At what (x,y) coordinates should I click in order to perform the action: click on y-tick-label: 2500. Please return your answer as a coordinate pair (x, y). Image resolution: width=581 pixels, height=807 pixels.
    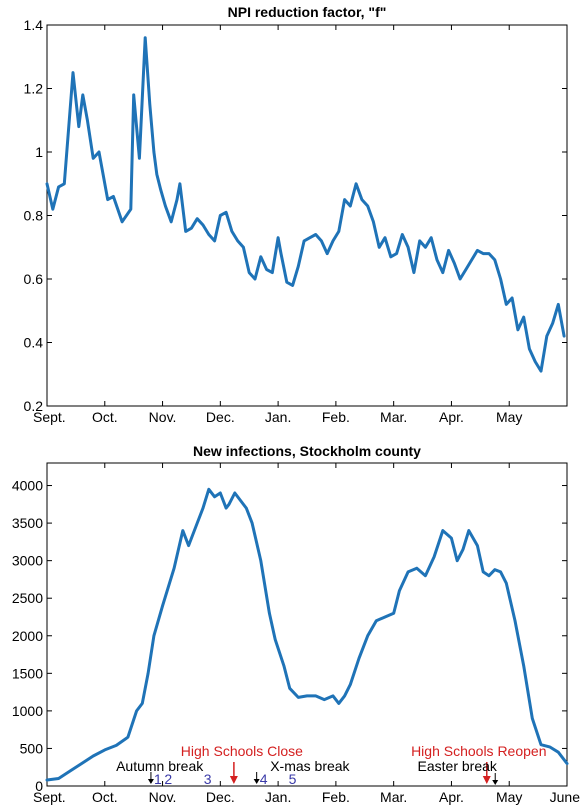
    Looking at the image, I should click on (27, 598).